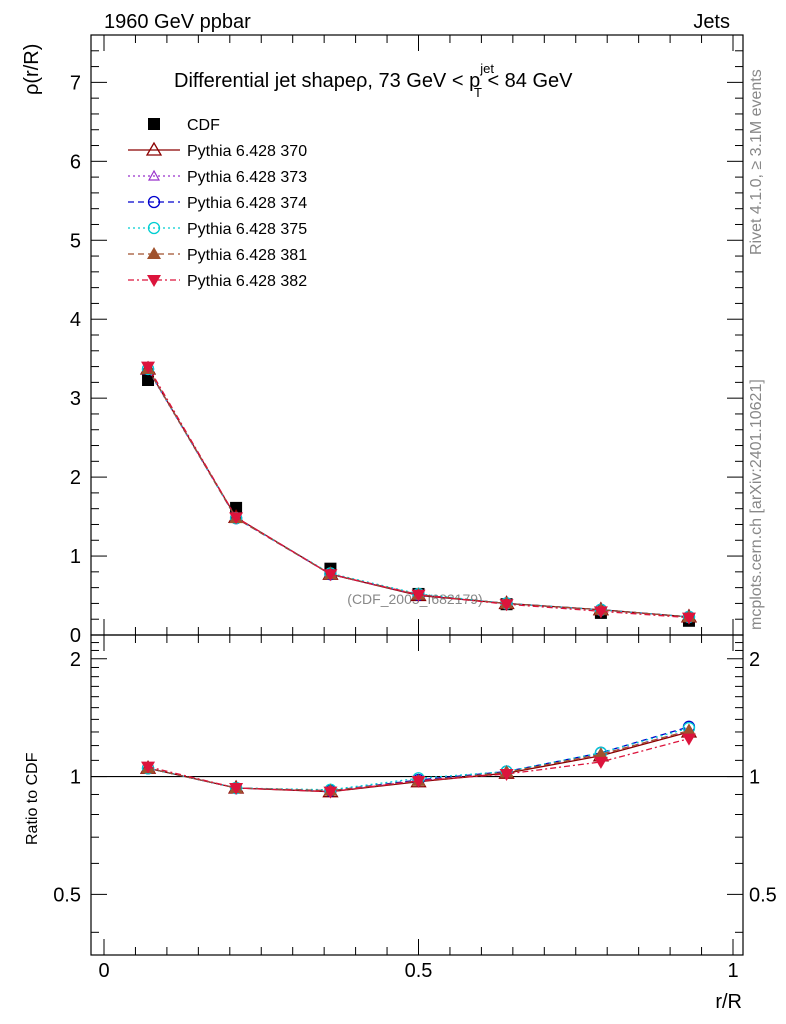 The image size is (786, 1024). What do you see at coordinates (419, 971) in the screenshot?
I see `x-tick-label: 0.5` at bounding box center [419, 971].